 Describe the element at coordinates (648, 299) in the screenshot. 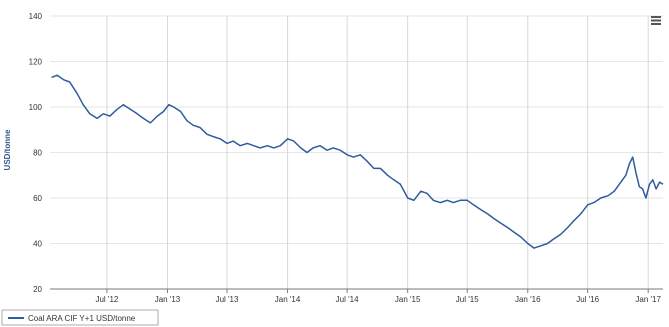

I see `x-tick-label: Jan '17` at that location.